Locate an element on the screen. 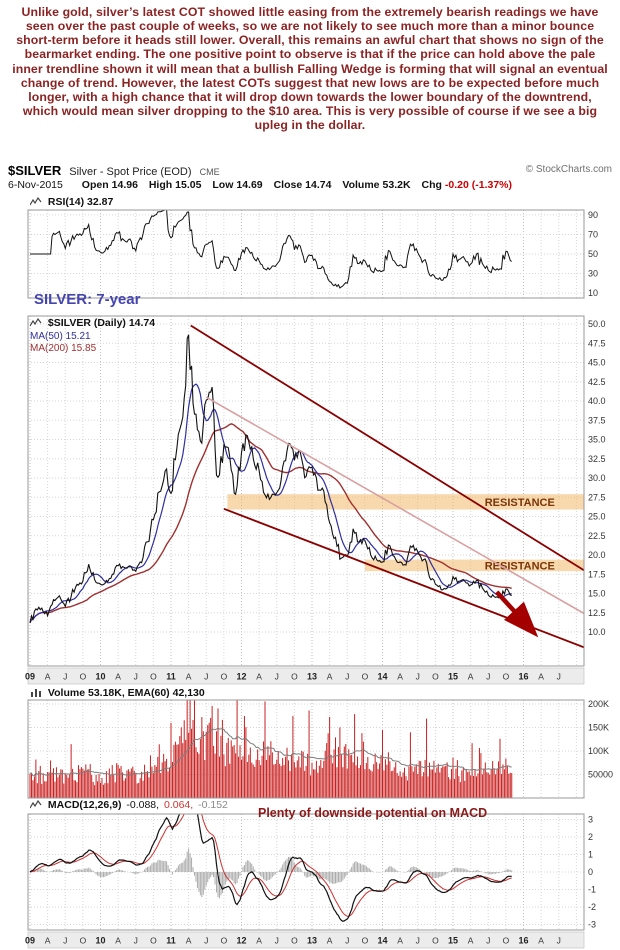  quote-close: Close 14.74 is located at coordinates (303, 185).